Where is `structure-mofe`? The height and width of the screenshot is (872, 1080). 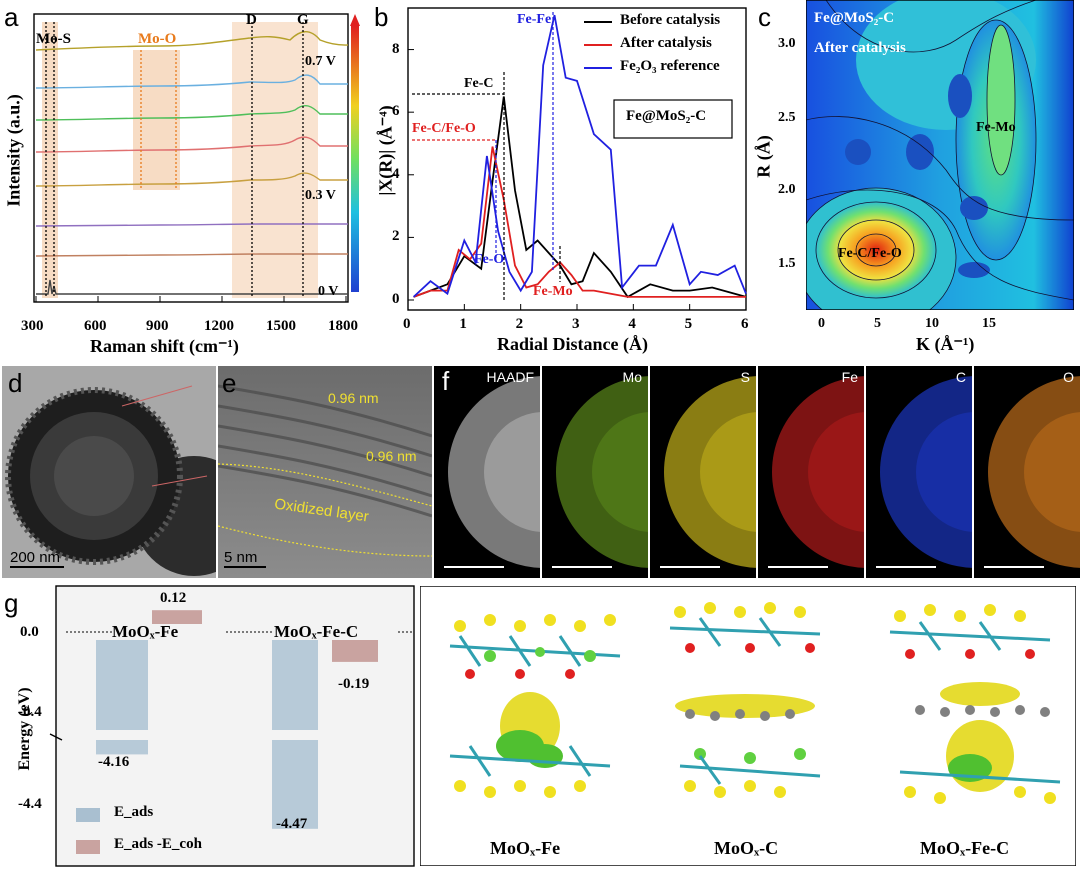 structure-mofe is located at coordinates (535, 706).